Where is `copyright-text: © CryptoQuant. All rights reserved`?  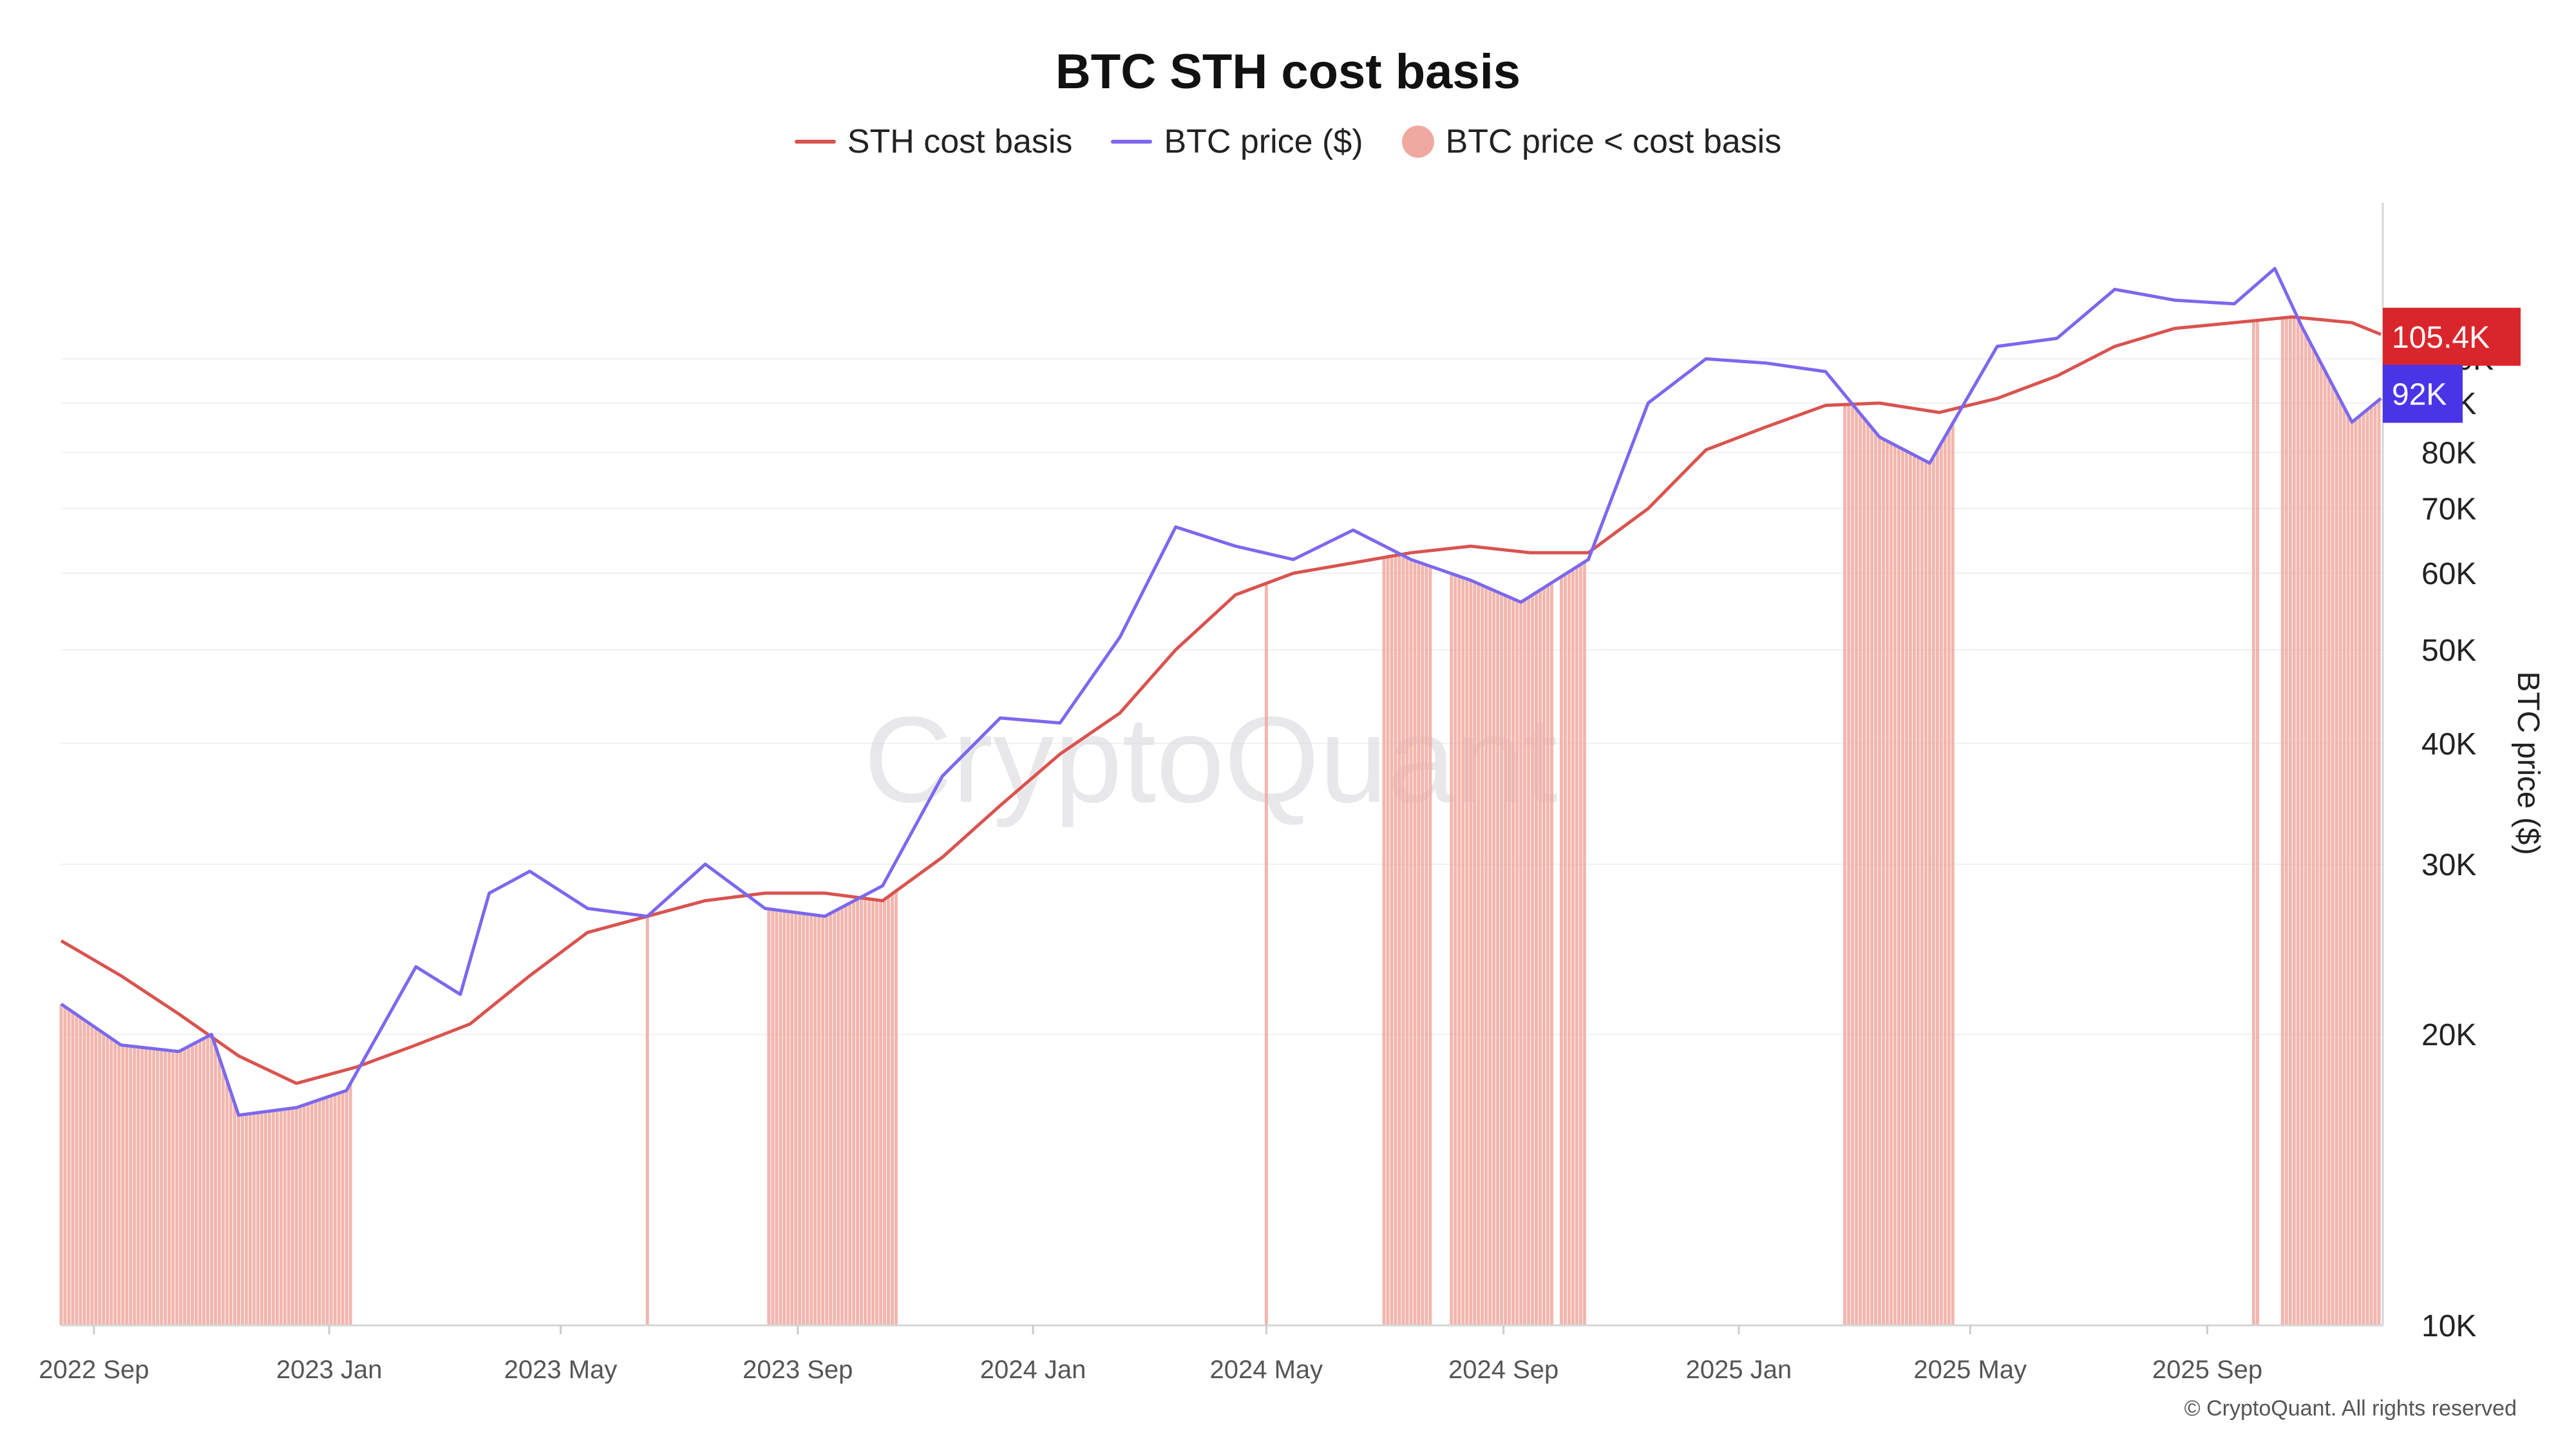
copyright-text: © CryptoQuant. All rights reserved is located at coordinates (2350, 1409).